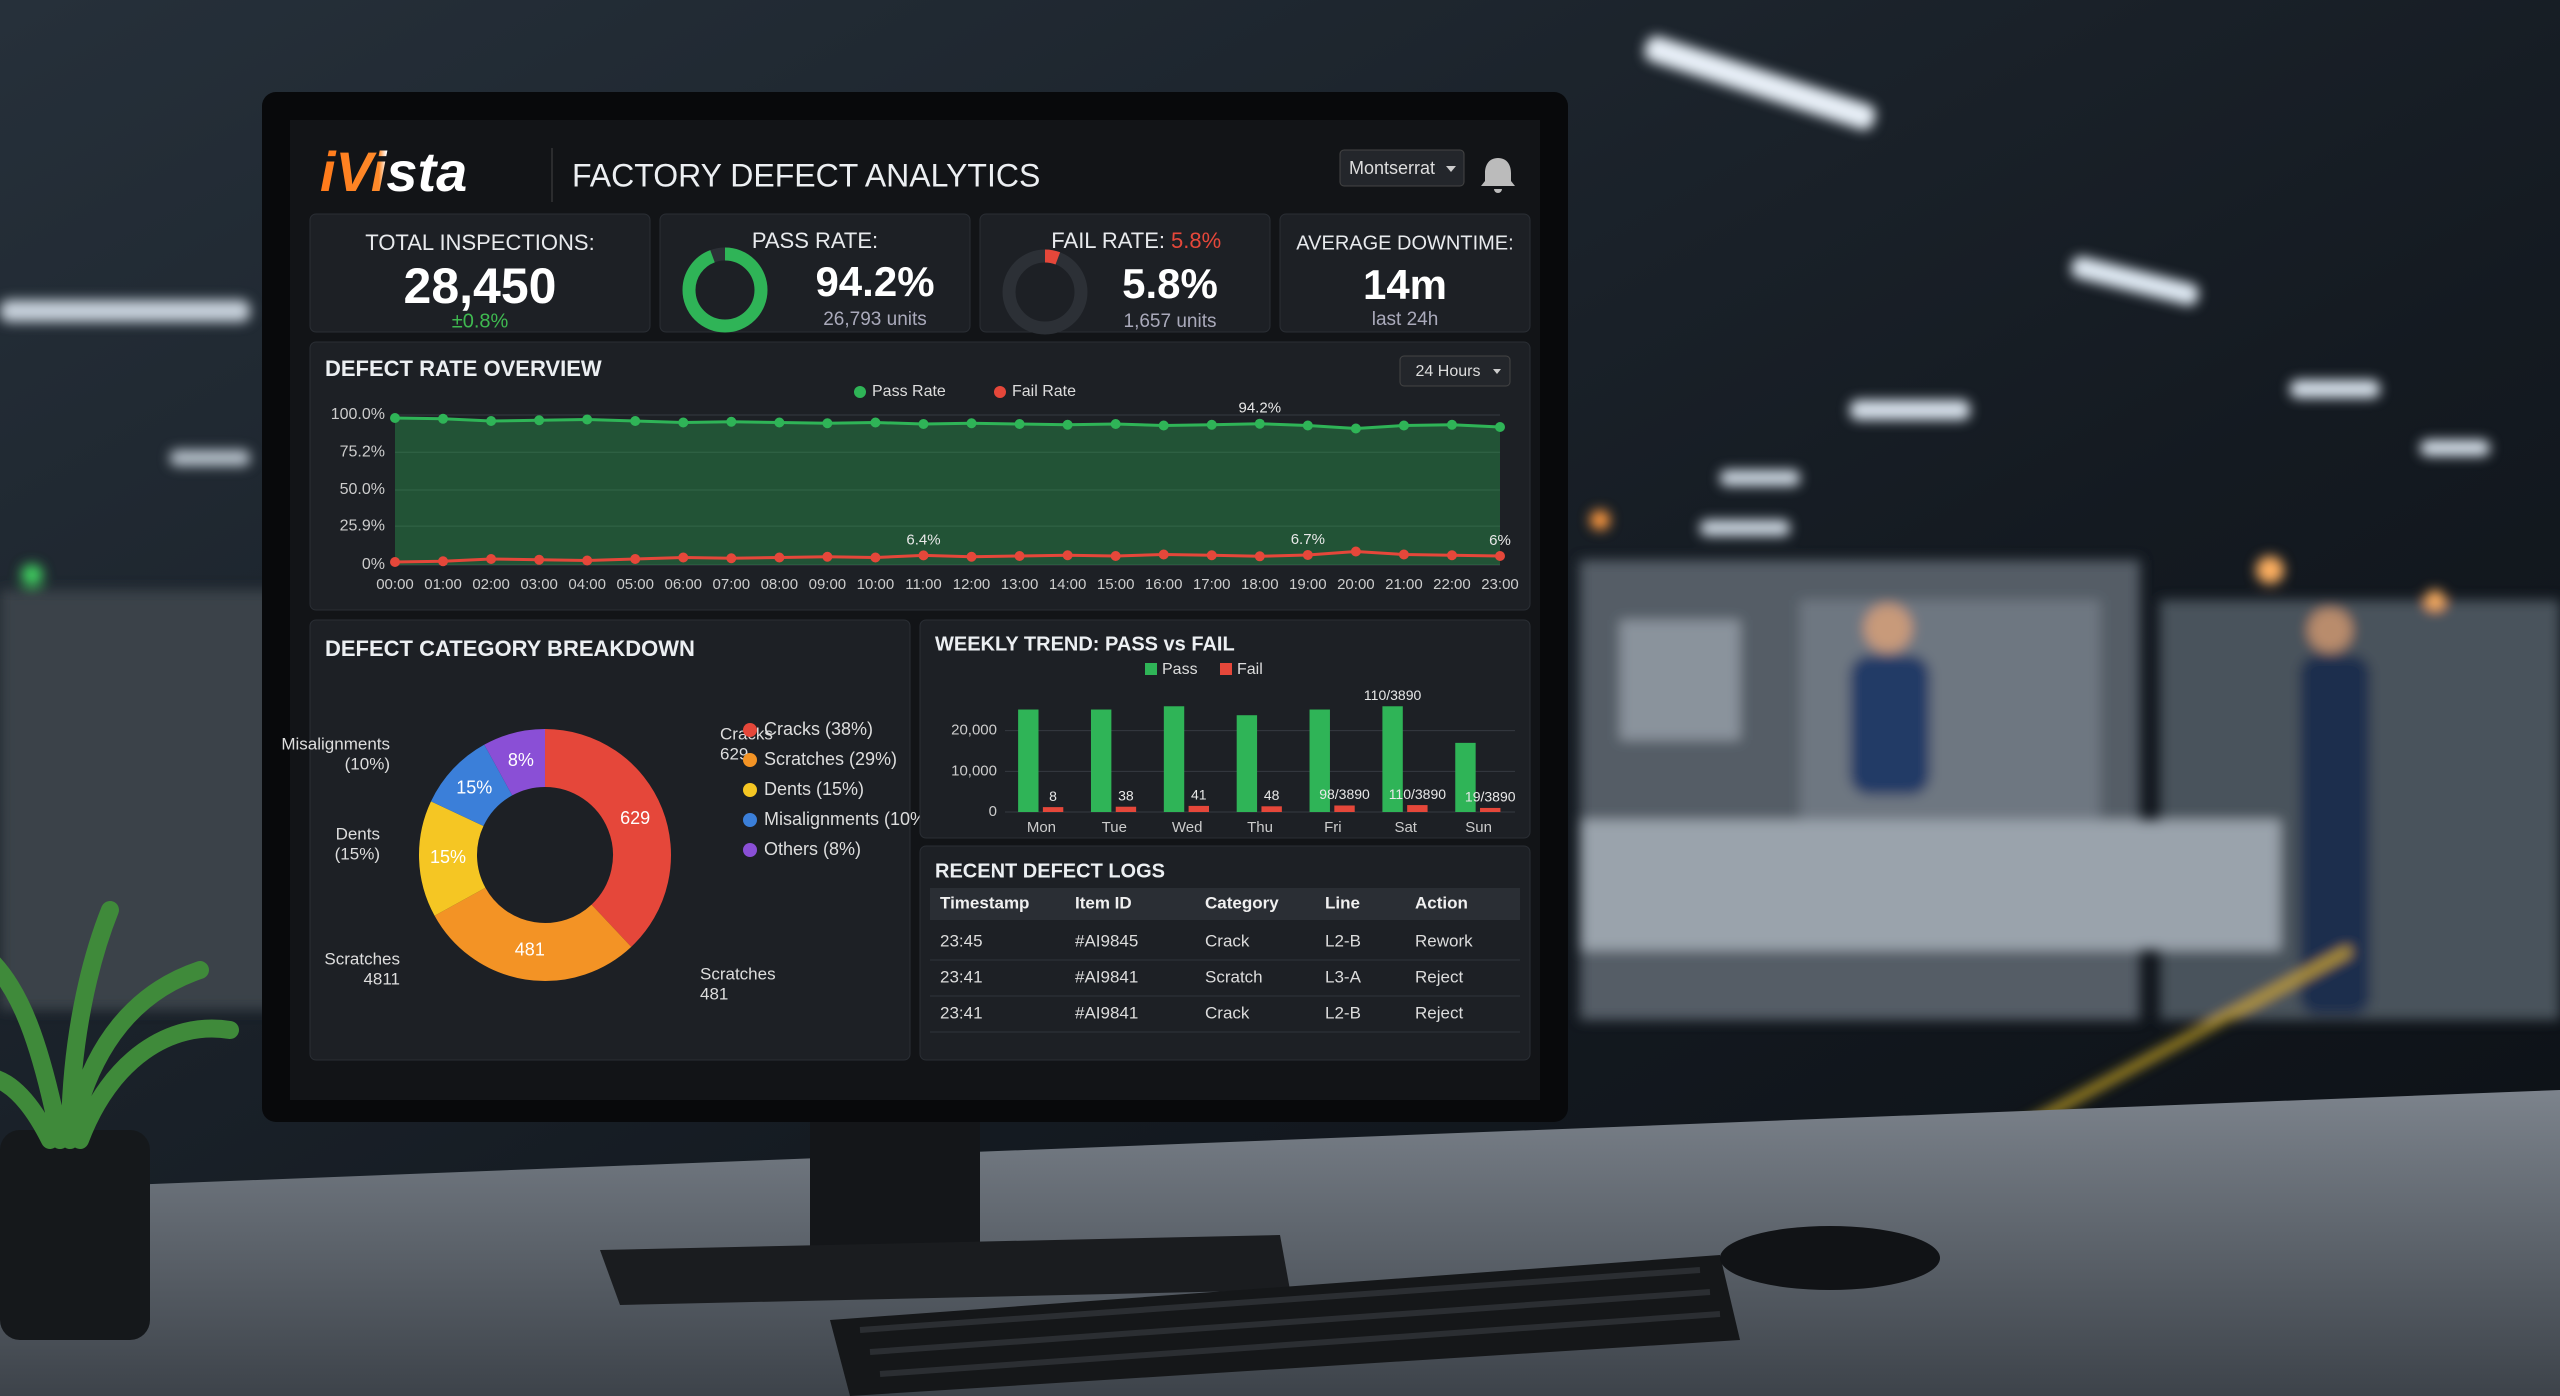 The height and width of the screenshot is (1396, 2560). Describe the element at coordinates (358, 414) in the screenshot. I see `y-tick-label: 100.0%` at that location.